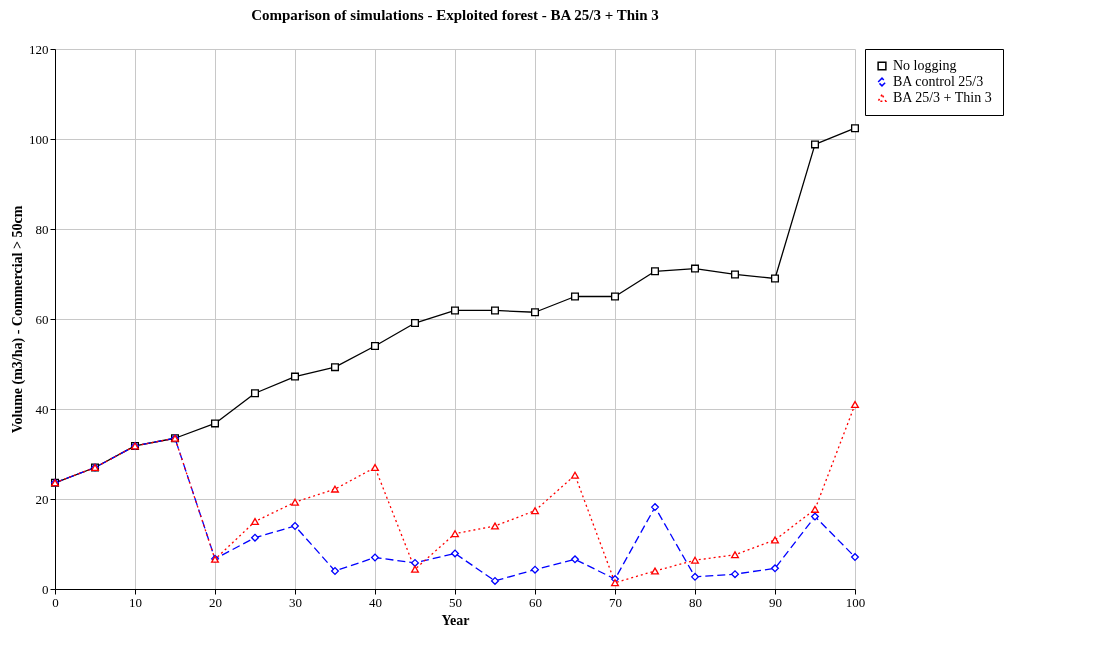 Image resolution: width=1118 pixels, height=654 pixels. Describe the element at coordinates (615, 602) in the screenshot. I see `x-tick-label: 70` at that location.